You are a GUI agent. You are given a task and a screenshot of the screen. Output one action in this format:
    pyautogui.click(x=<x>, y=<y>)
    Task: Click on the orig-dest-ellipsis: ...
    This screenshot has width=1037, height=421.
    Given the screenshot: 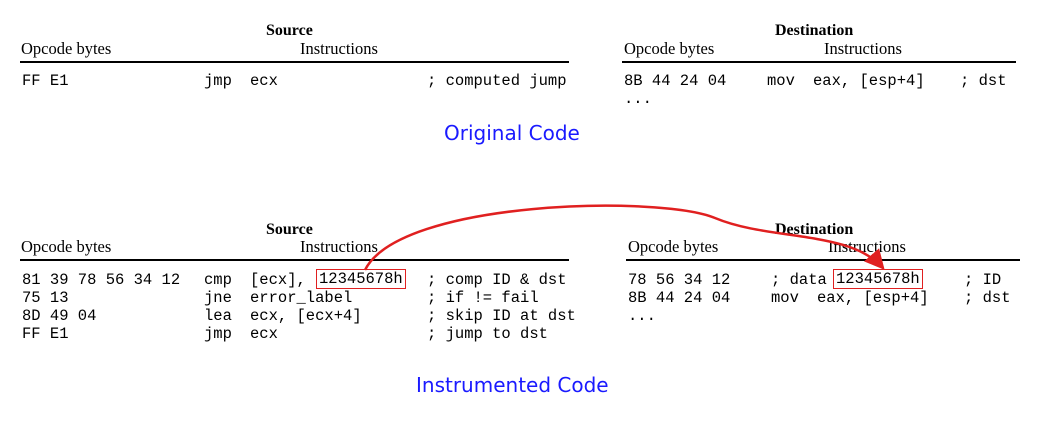 What is the action you would take?
    pyautogui.click(x=638, y=99)
    